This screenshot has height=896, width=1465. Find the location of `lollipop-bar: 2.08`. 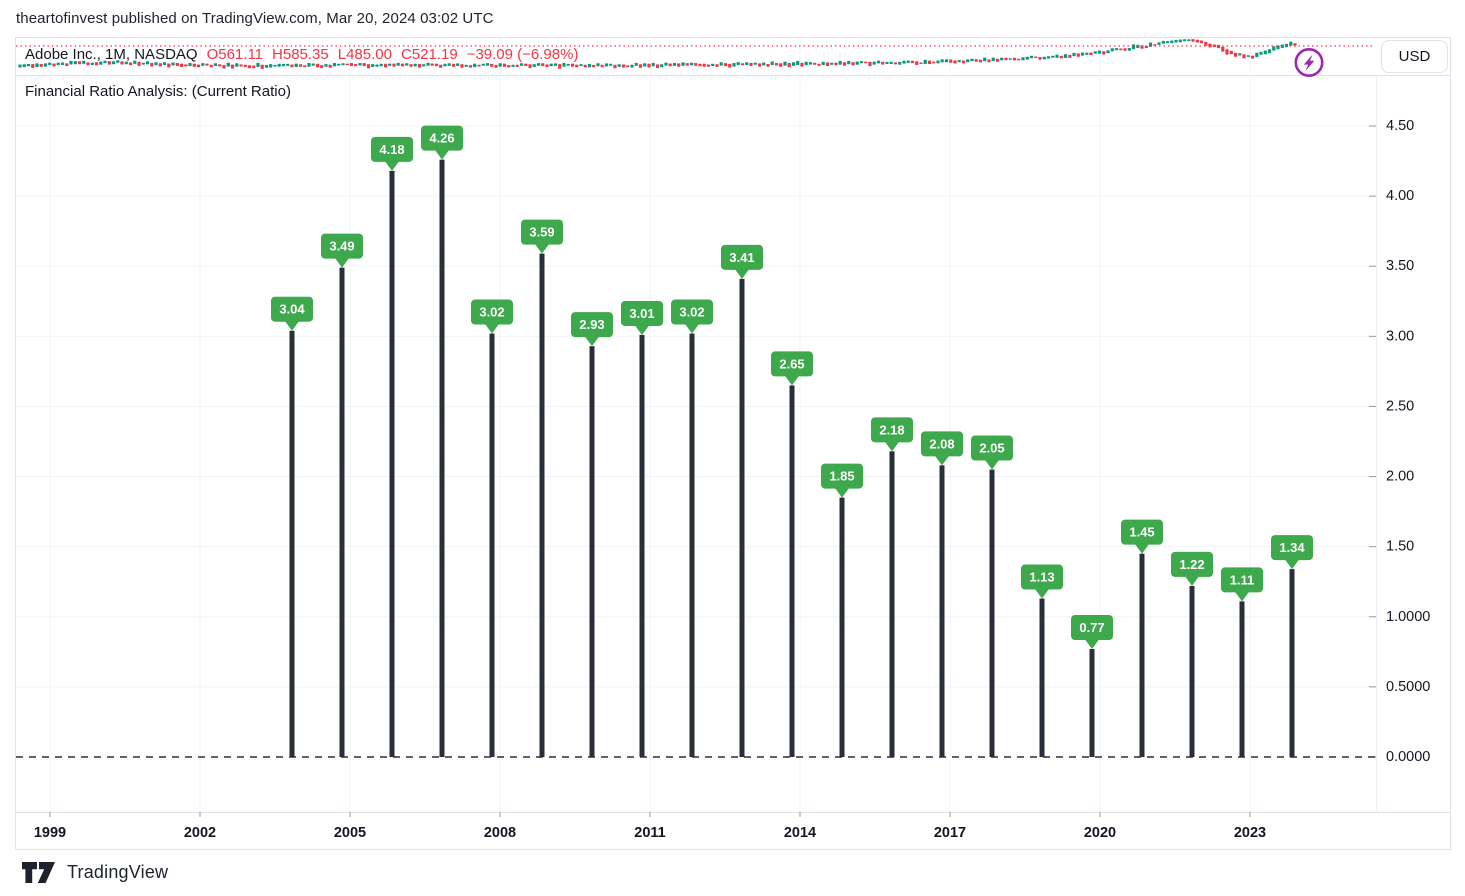

lollipop-bar: 2.08 is located at coordinates (942, 594).